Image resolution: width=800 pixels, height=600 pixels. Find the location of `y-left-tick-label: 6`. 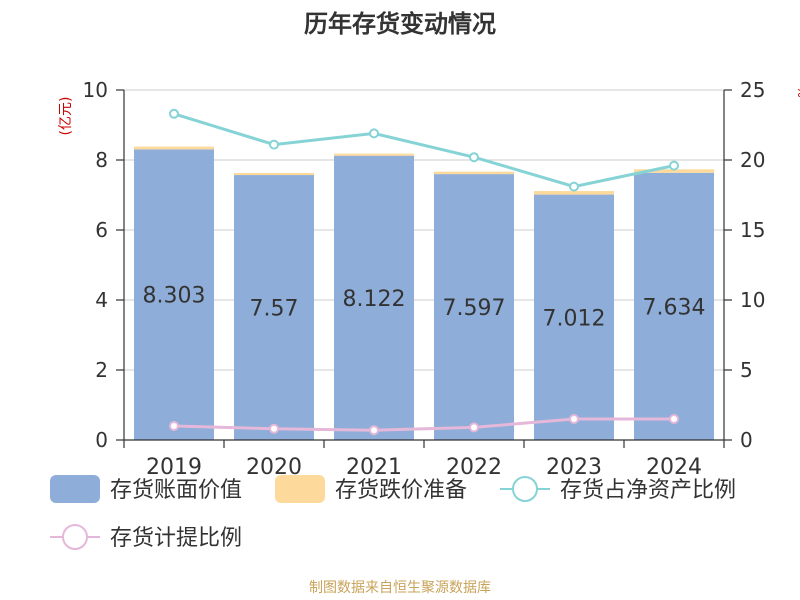

y-left-tick-label: 6 is located at coordinates (101, 230).